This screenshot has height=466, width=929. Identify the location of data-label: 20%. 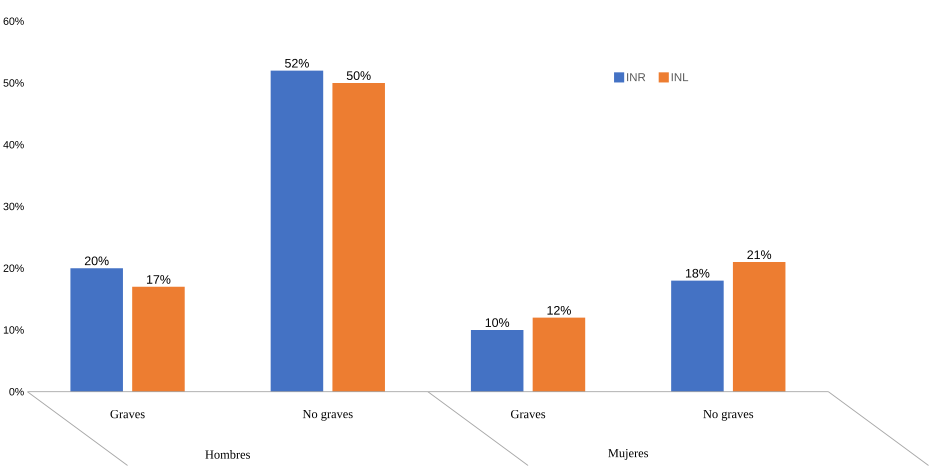
(96, 261).